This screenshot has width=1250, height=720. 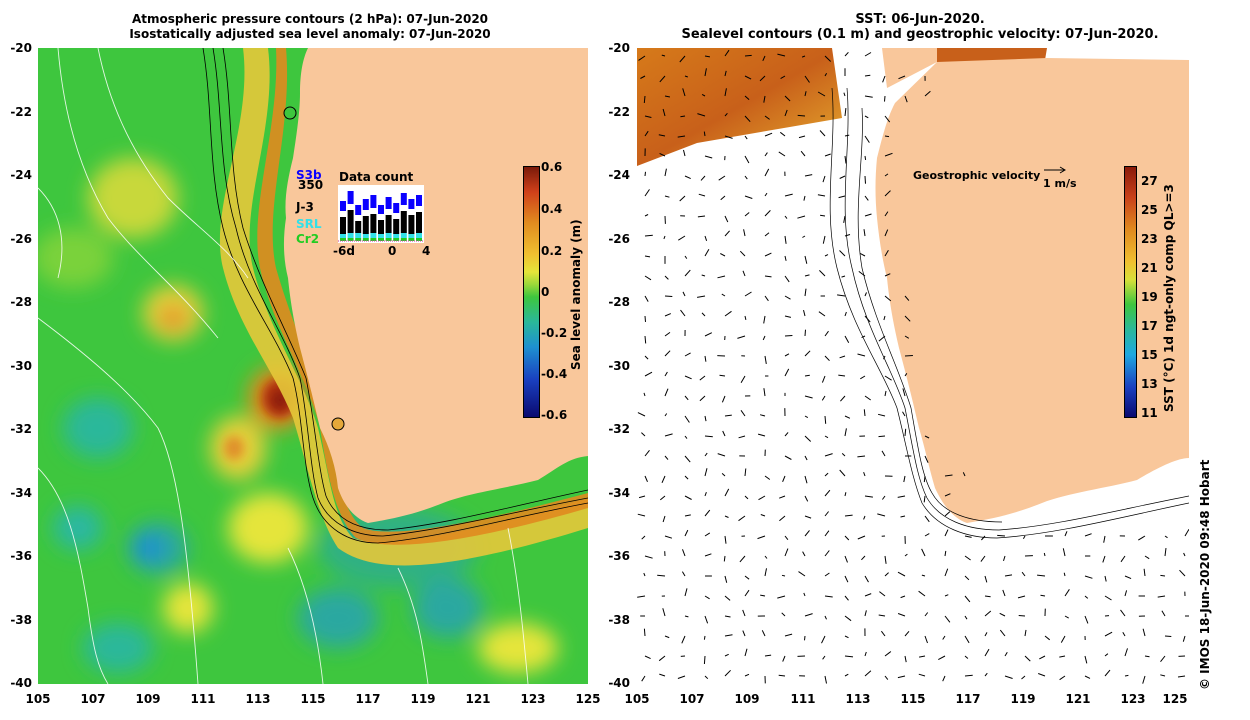 I want to click on data-count-title: Data count, so click(x=376, y=177).